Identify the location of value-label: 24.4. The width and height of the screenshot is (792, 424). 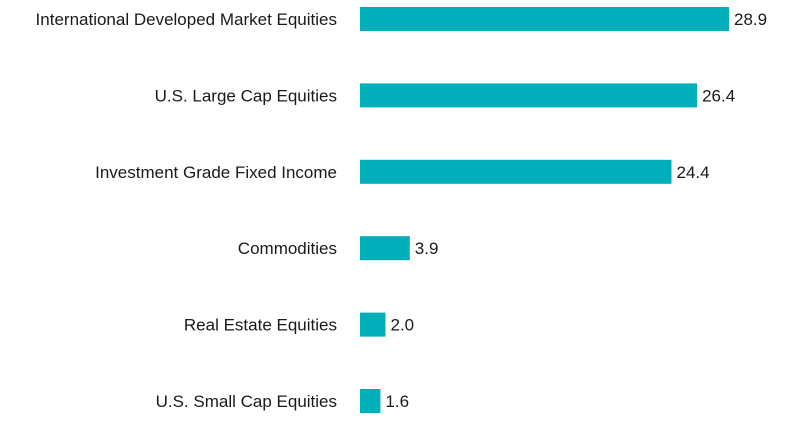
(693, 172).